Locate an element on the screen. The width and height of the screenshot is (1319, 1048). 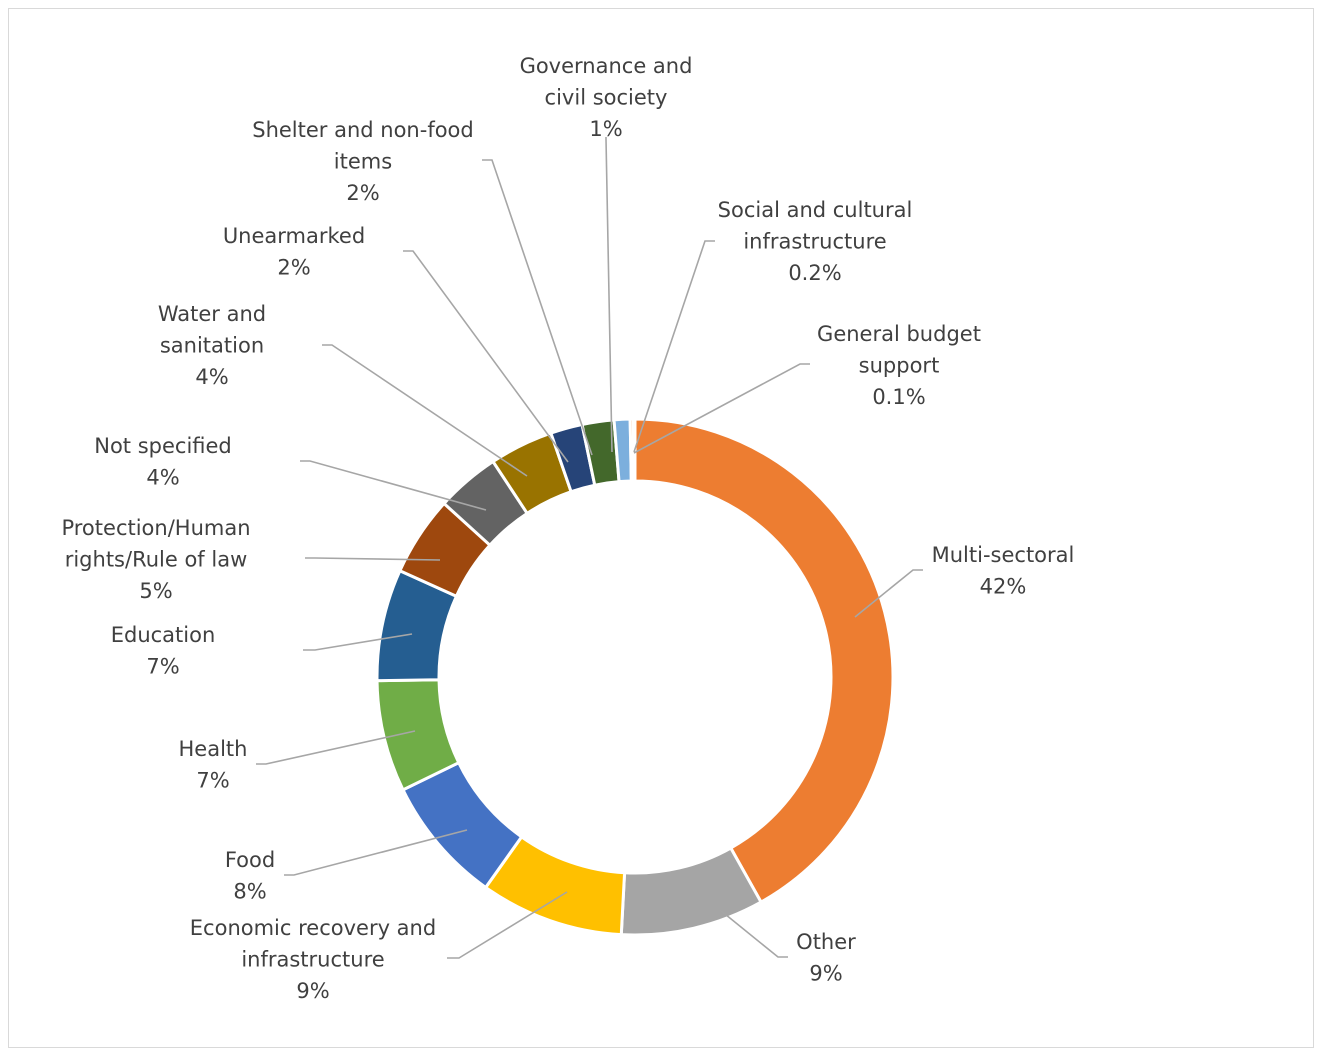
data-label-text: Water and is located at coordinates (212, 314).